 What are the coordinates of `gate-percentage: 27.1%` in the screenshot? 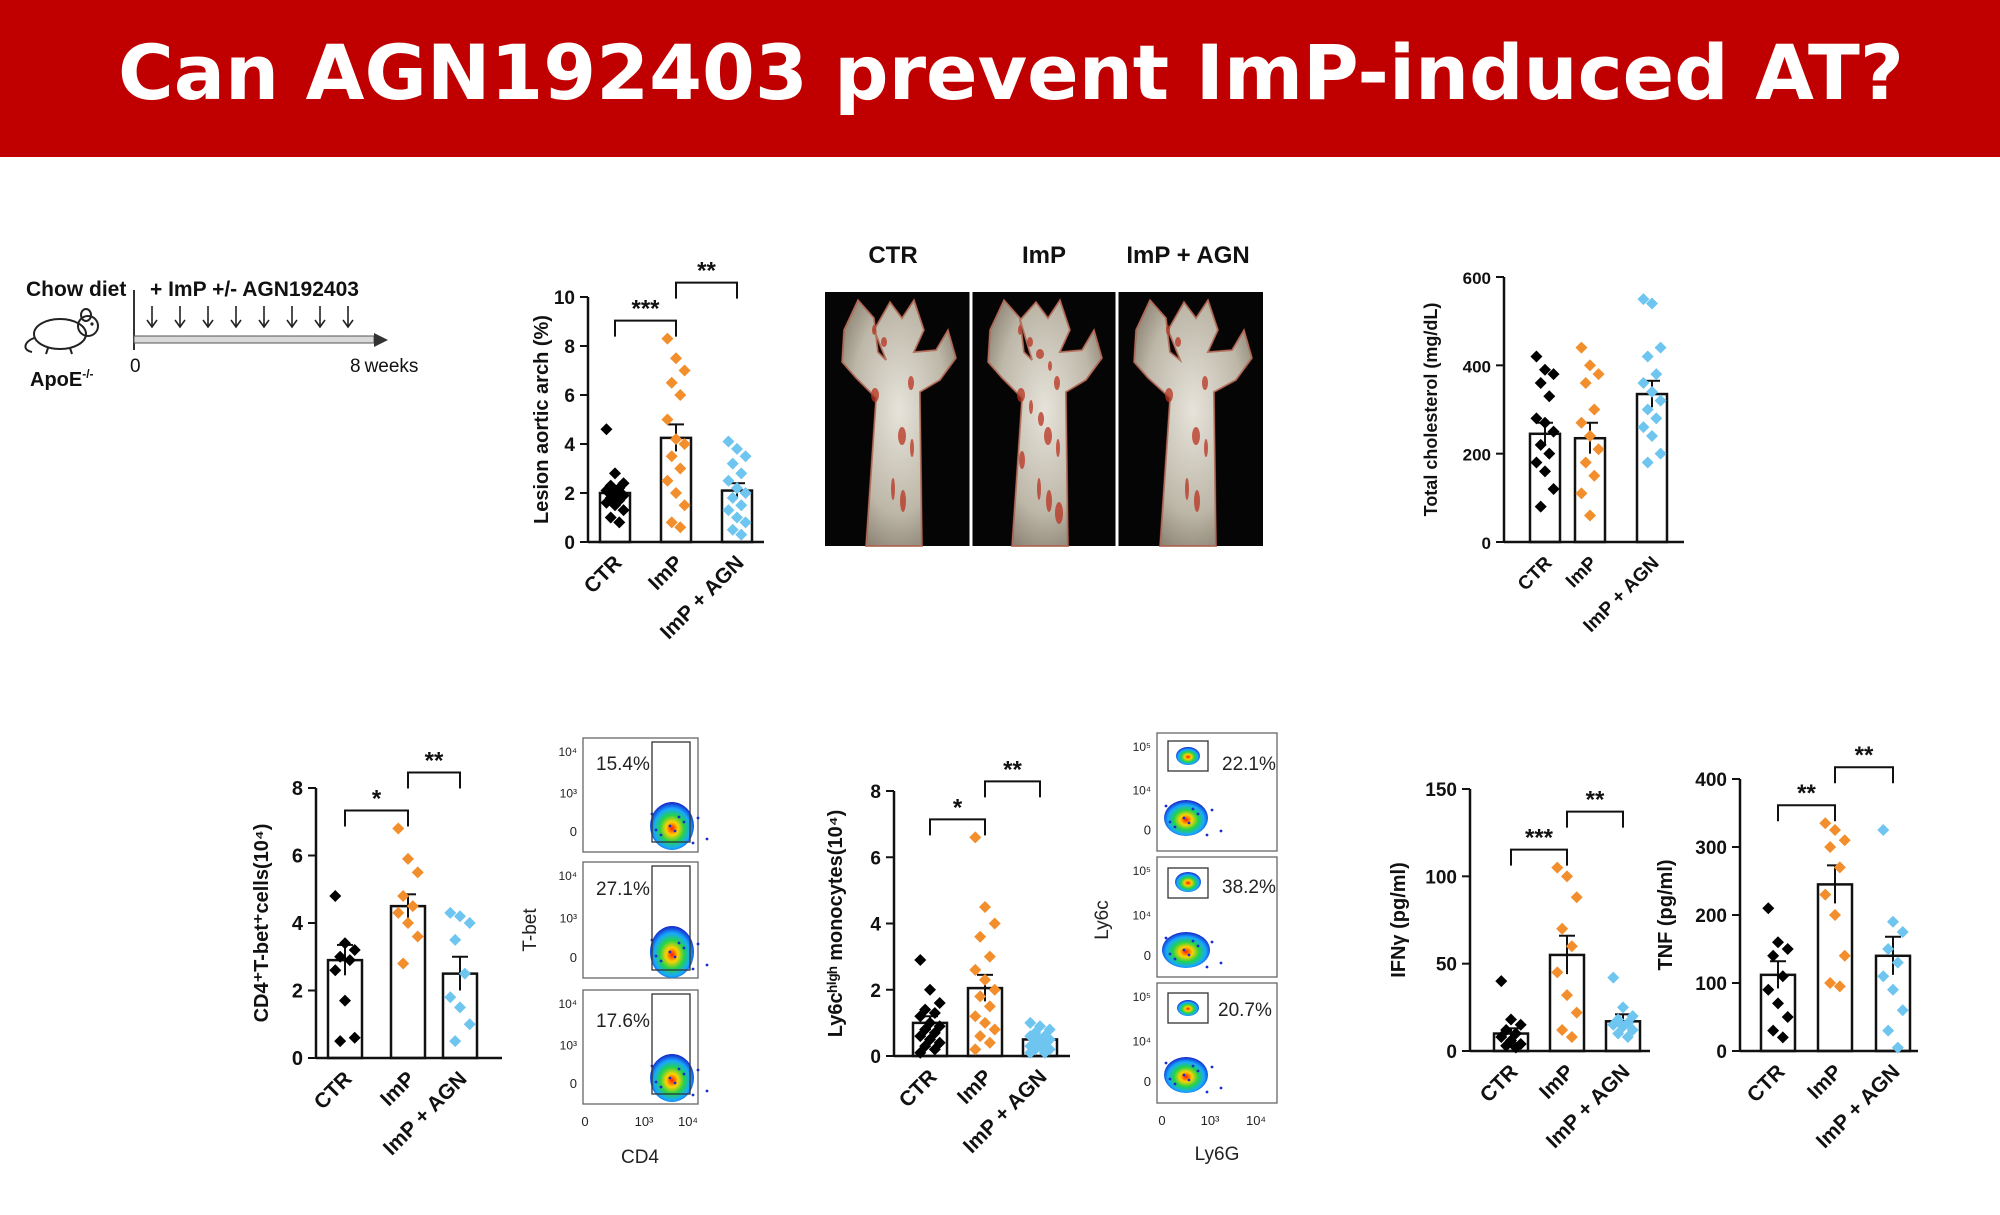 It's located at (623, 889).